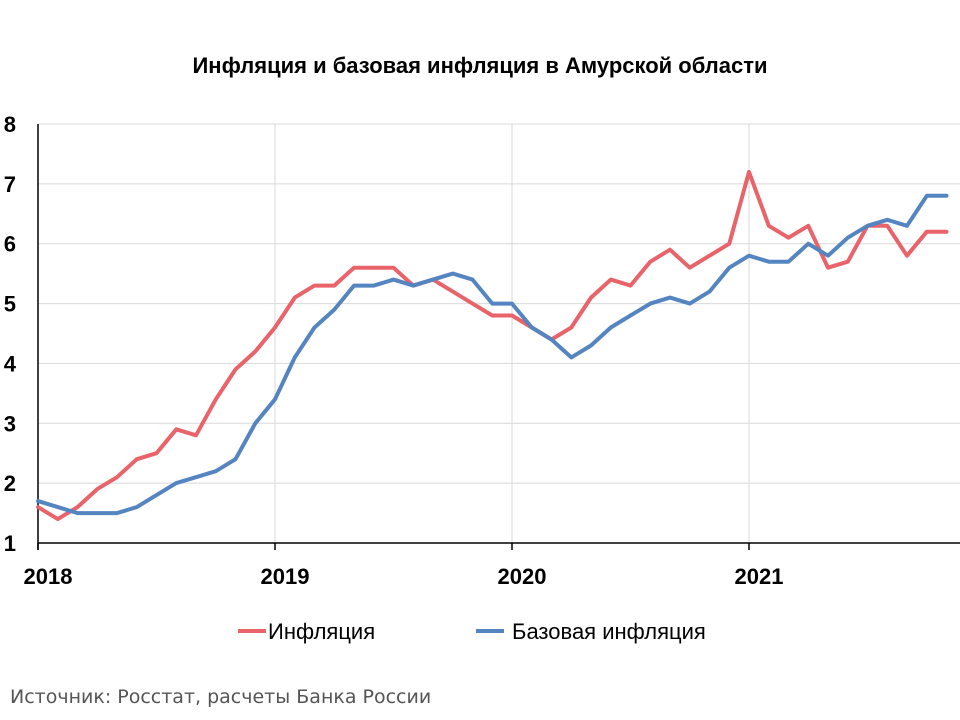 Image resolution: width=960 pixels, height=720 pixels. I want to click on y-tick-label: 1, so click(10, 543).